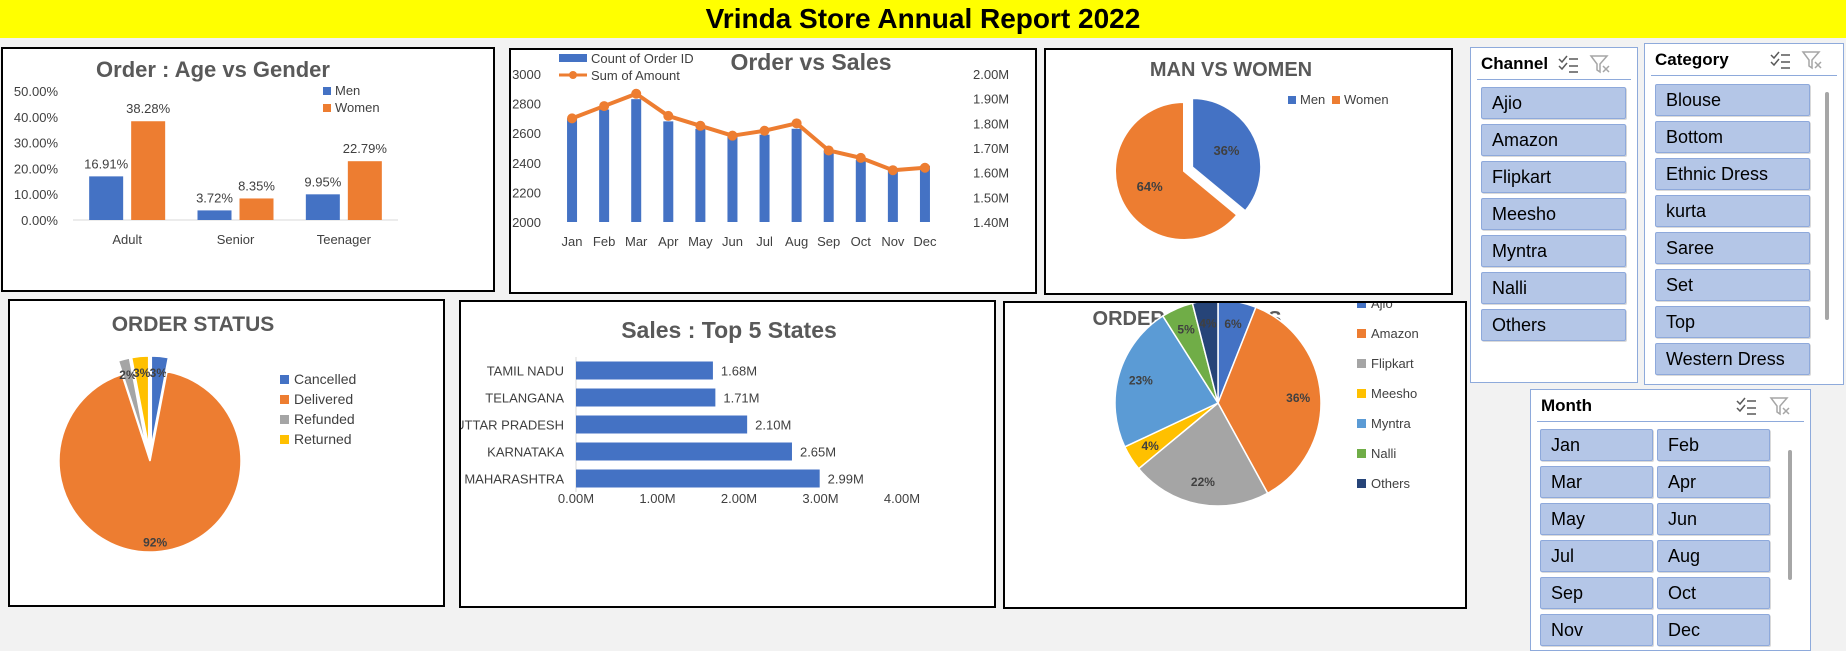  What do you see at coordinates (325, 379) in the screenshot?
I see `legend-label: Cancelled` at bounding box center [325, 379].